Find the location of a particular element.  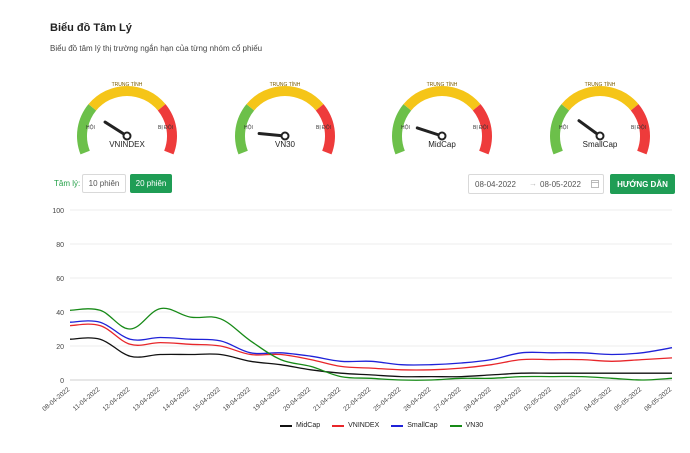

x-tick-label: 29-04-2022 is located at coordinates (508, 399).